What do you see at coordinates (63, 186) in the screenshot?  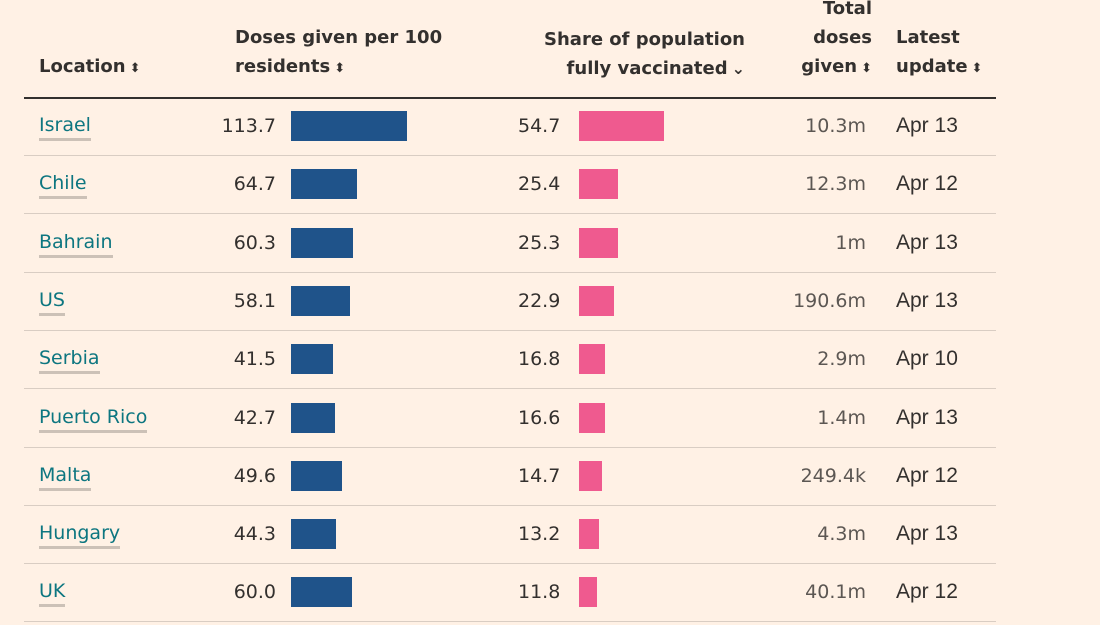 I see `location-link: Chile` at bounding box center [63, 186].